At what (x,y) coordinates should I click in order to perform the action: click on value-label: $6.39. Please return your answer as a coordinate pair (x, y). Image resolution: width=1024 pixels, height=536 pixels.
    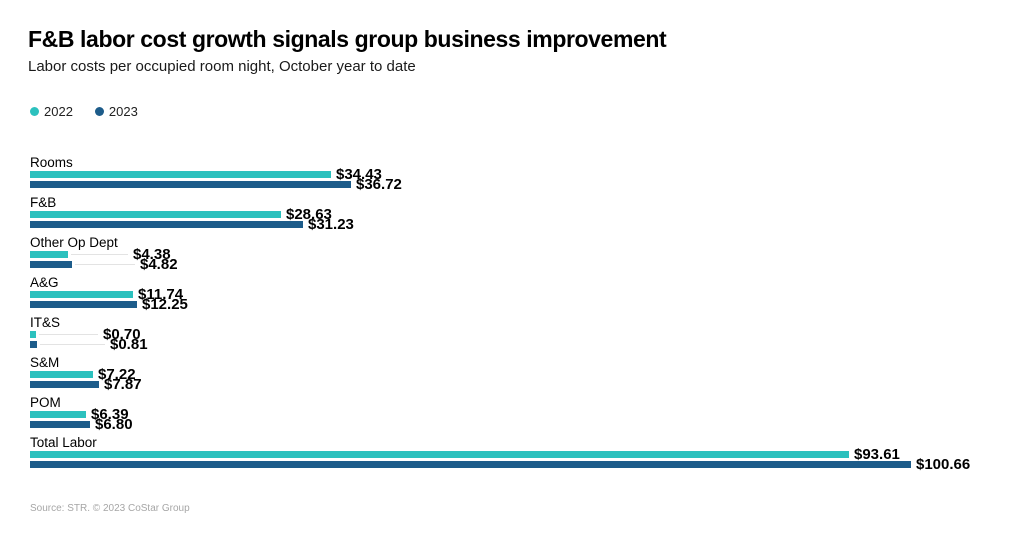
    Looking at the image, I should click on (110, 414).